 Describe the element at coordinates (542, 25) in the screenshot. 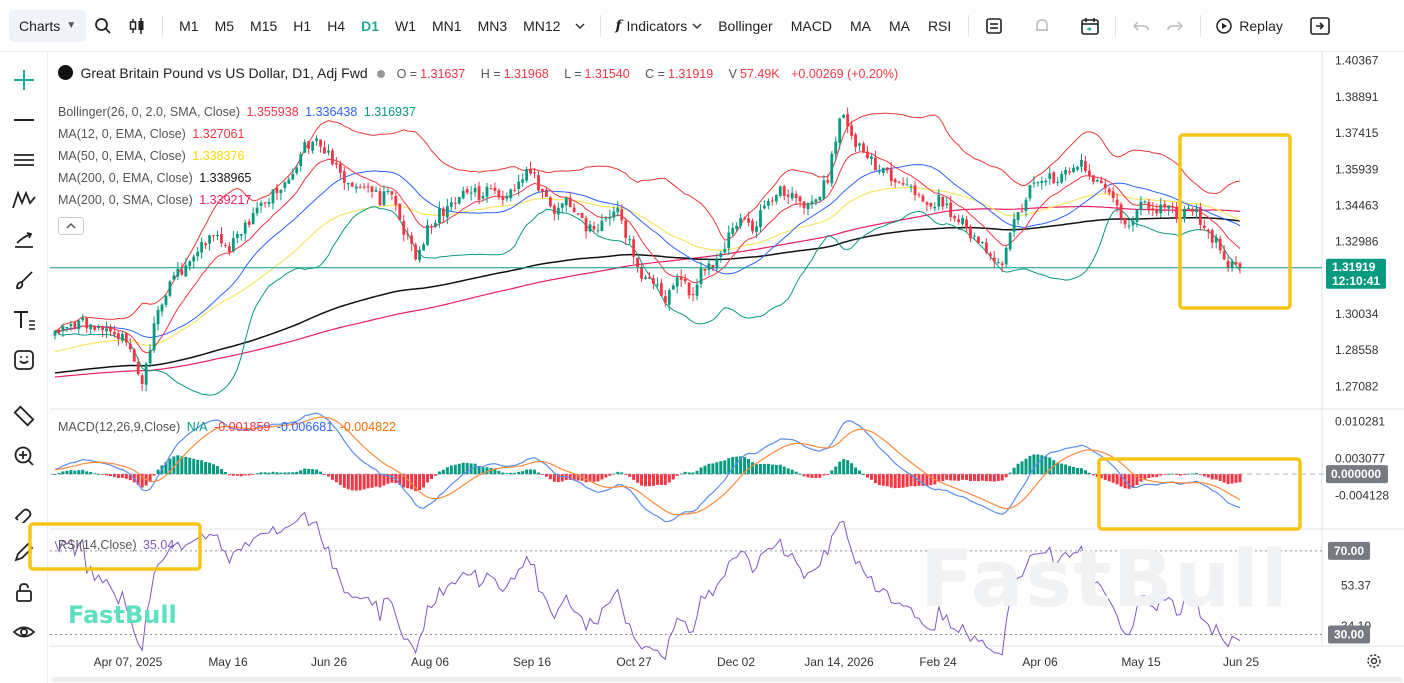

I see `timeframe-mn12: MN12` at that location.